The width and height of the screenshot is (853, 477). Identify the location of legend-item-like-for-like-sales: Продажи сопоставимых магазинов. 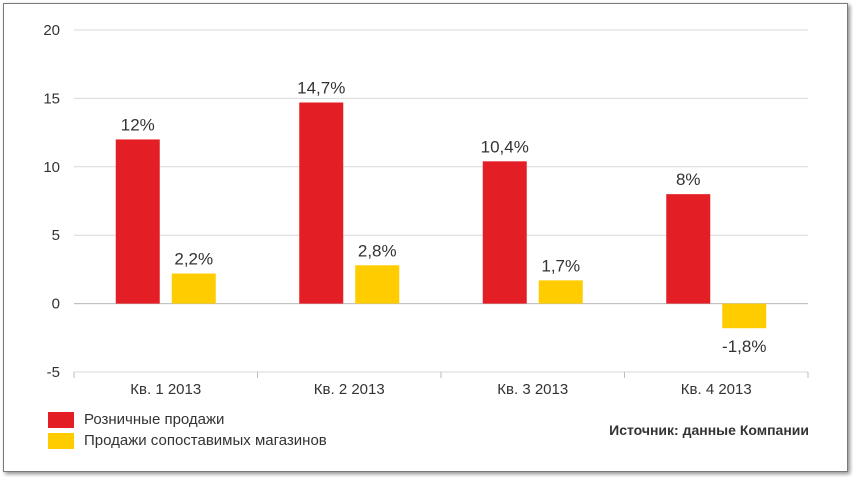
(187, 440).